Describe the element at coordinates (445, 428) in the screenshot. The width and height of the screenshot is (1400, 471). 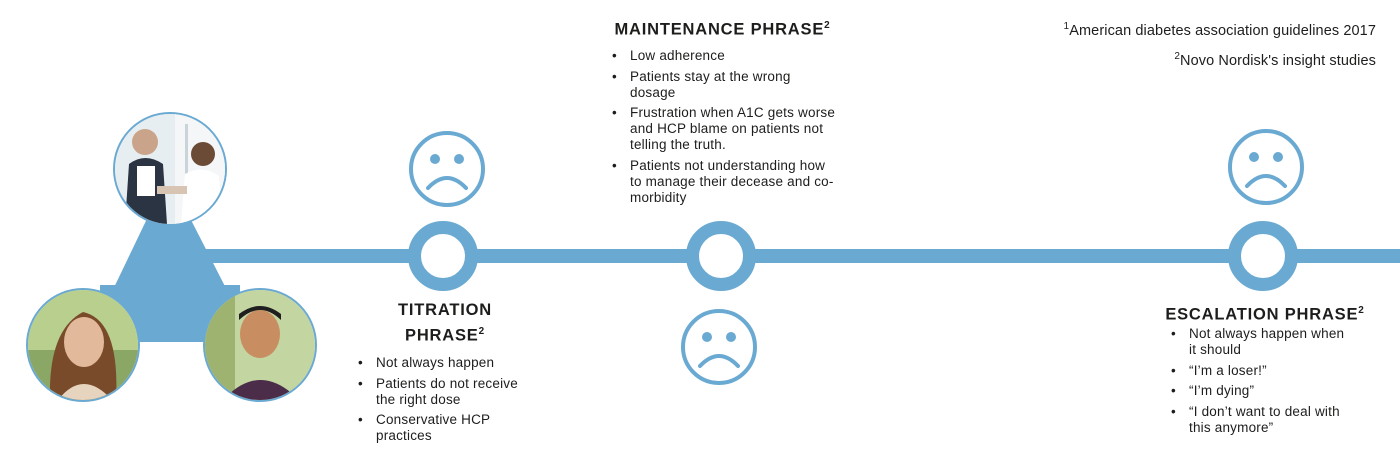
I see `list-item: Conservative HCP practices` at that location.